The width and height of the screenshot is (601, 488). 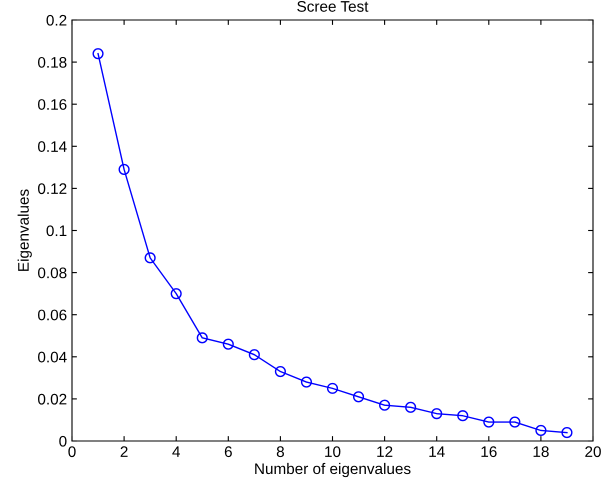 What do you see at coordinates (52, 315) in the screenshot?
I see `y-tick-label: 0.06` at bounding box center [52, 315].